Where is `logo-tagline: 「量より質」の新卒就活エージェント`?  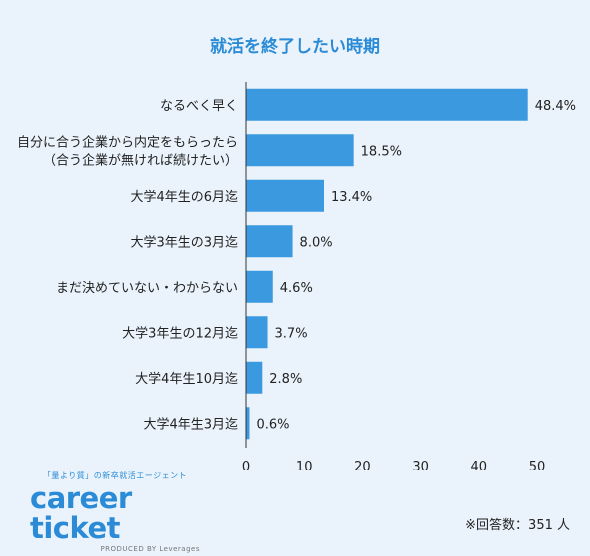 logo-tagline: 「量より質」の新卒就活エージェント is located at coordinates (115, 475).